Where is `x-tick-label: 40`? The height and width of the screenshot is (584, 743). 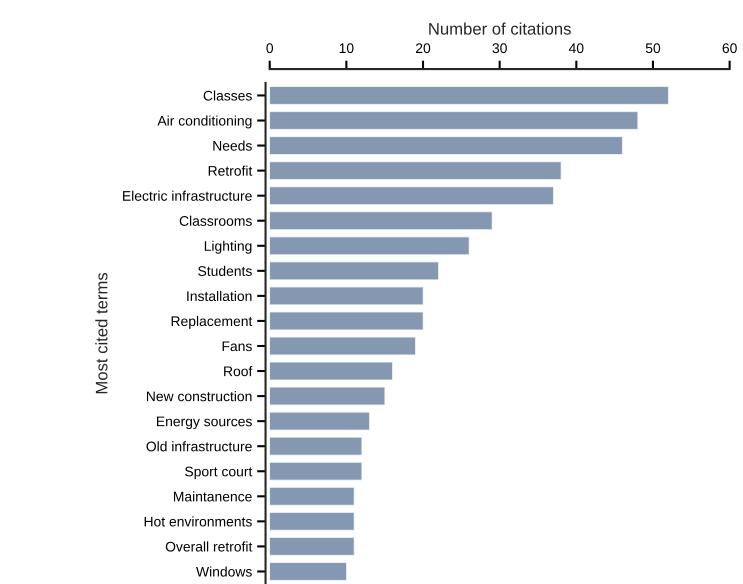
x-tick-label: 40 is located at coordinates (576, 48).